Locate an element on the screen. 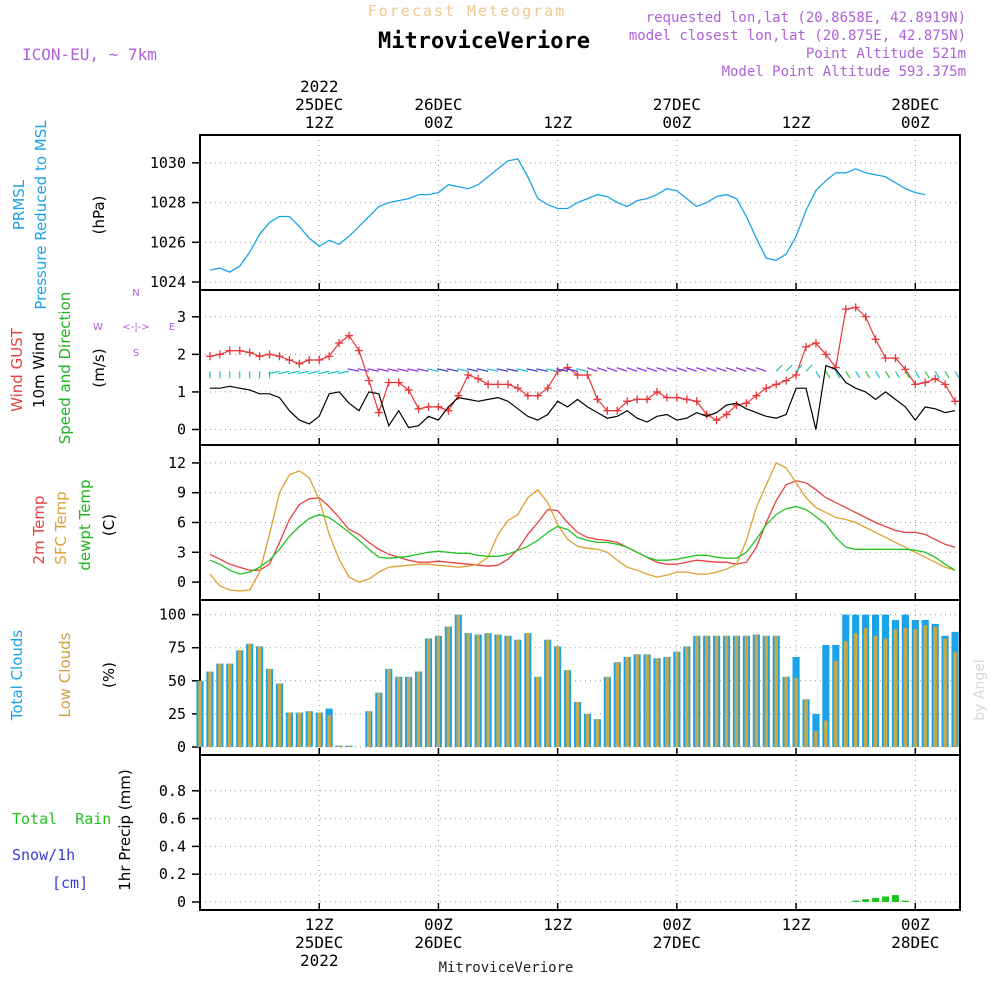 The image size is (1000, 1000). low-clouds-label: Low Clouds is located at coordinates (65, 674).